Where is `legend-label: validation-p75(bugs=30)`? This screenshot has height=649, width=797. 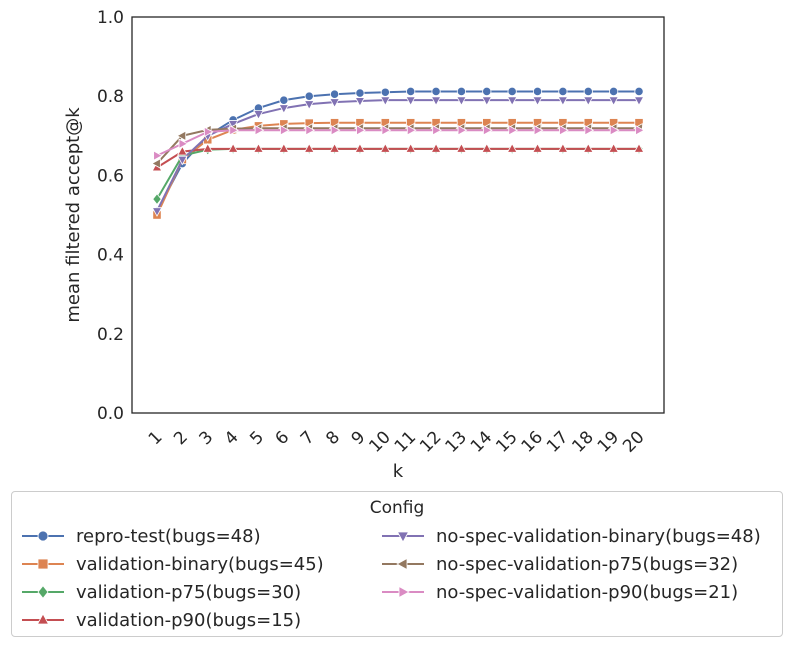
legend-label: validation-p75(bugs=30) is located at coordinates (189, 592).